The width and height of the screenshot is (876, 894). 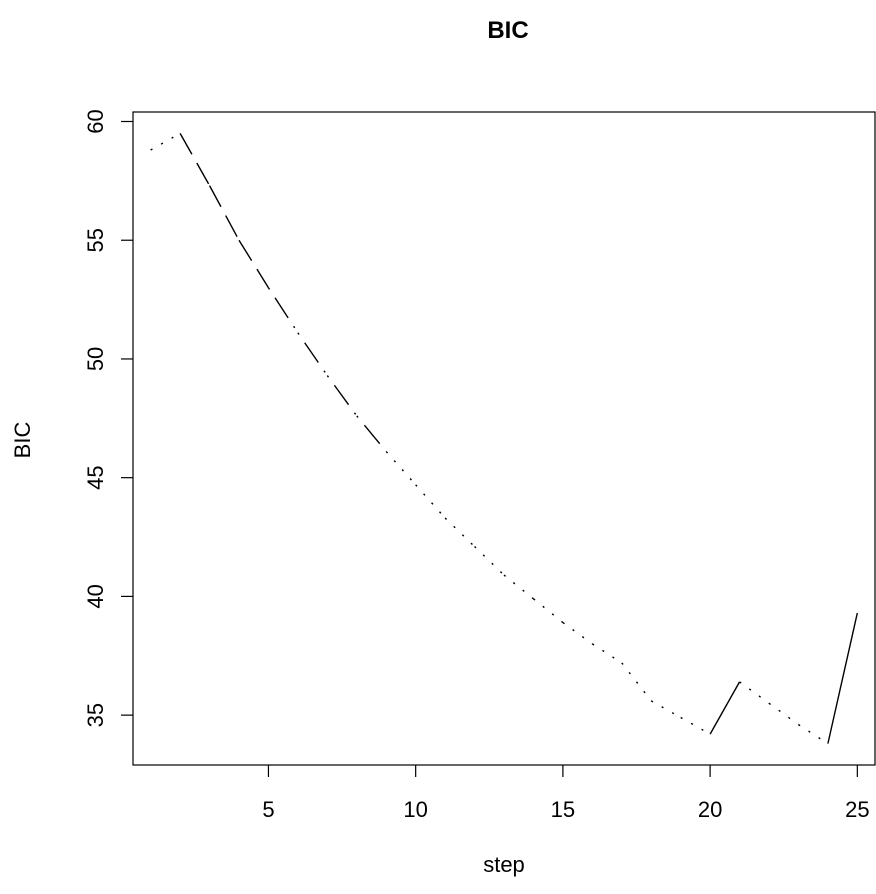 I want to click on x-tick-label: 20, so click(x=710, y=809).